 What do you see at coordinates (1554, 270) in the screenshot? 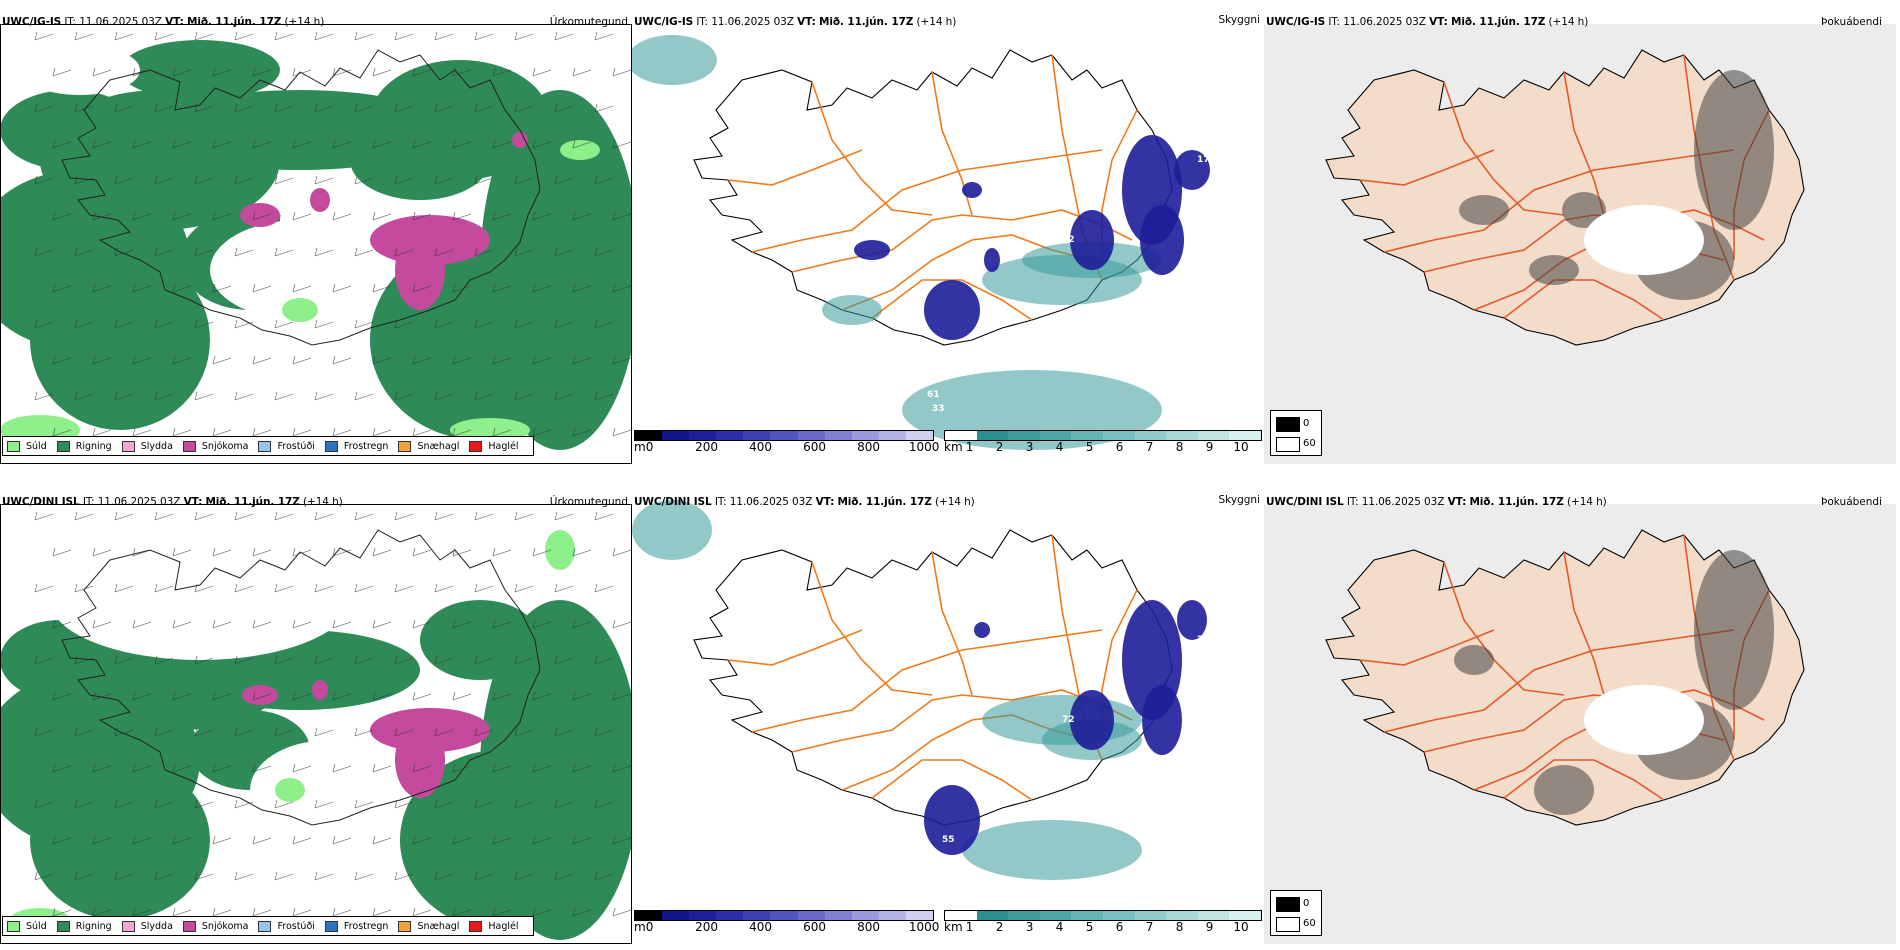
I see `fog-signal-area` at bounding box center [1554, 270].